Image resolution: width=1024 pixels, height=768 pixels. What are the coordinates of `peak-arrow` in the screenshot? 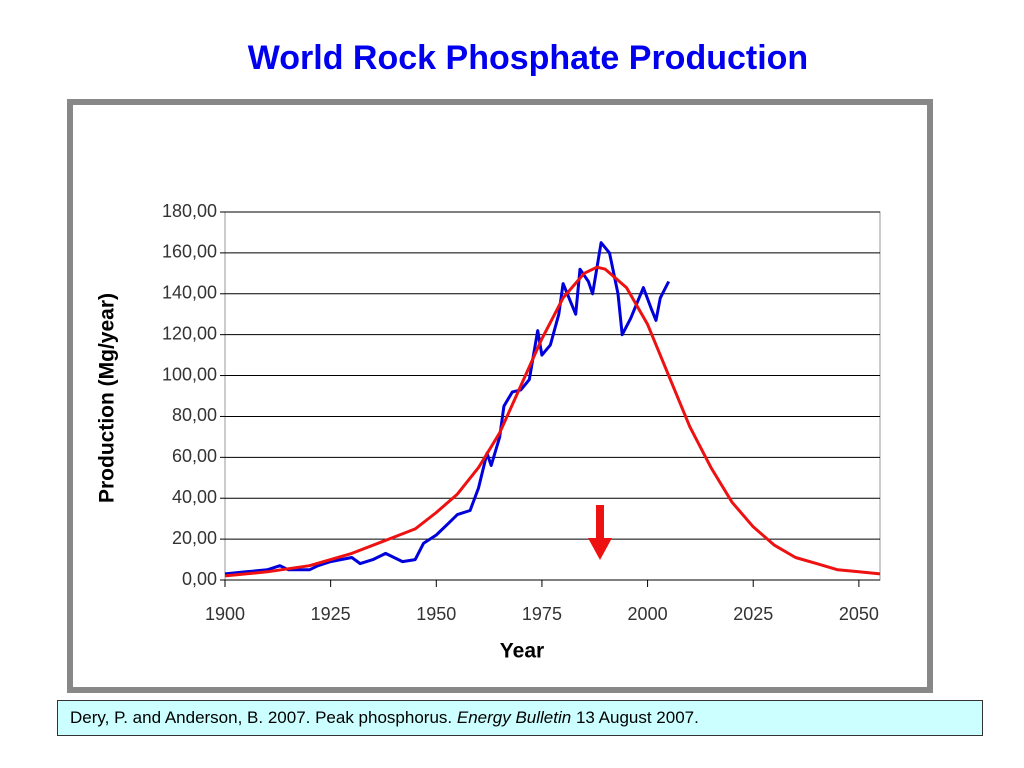 It's located at (600, 532).